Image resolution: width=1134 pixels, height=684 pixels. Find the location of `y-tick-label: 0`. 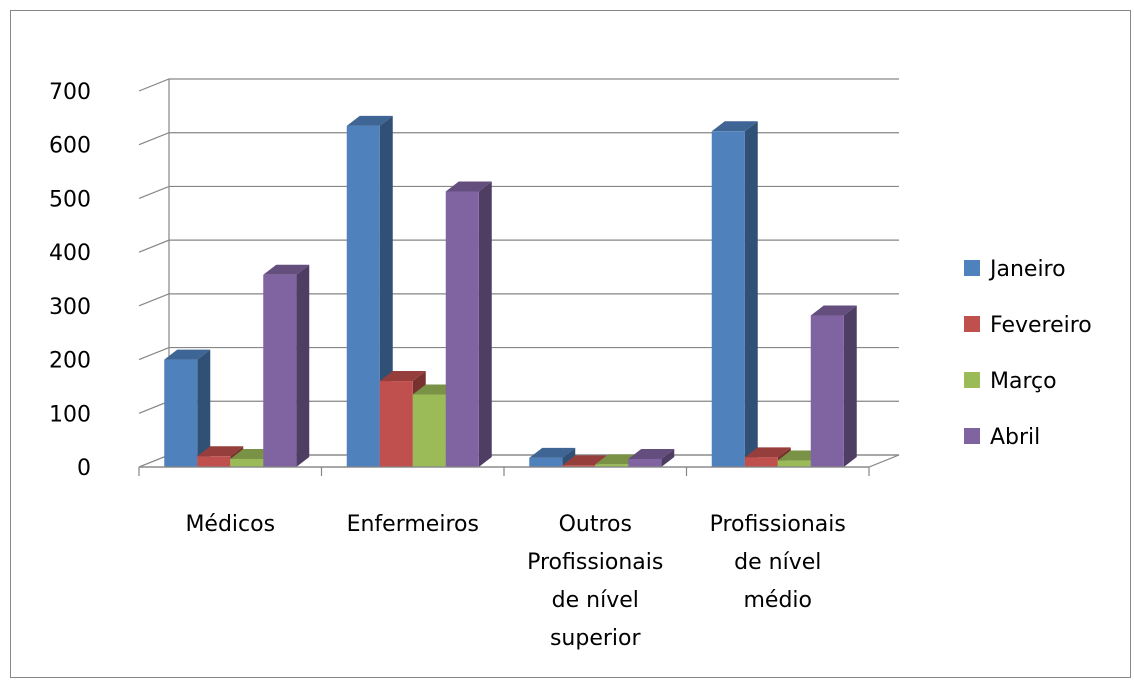

y-tick-label: 0 is located at coordinates (84, 468).